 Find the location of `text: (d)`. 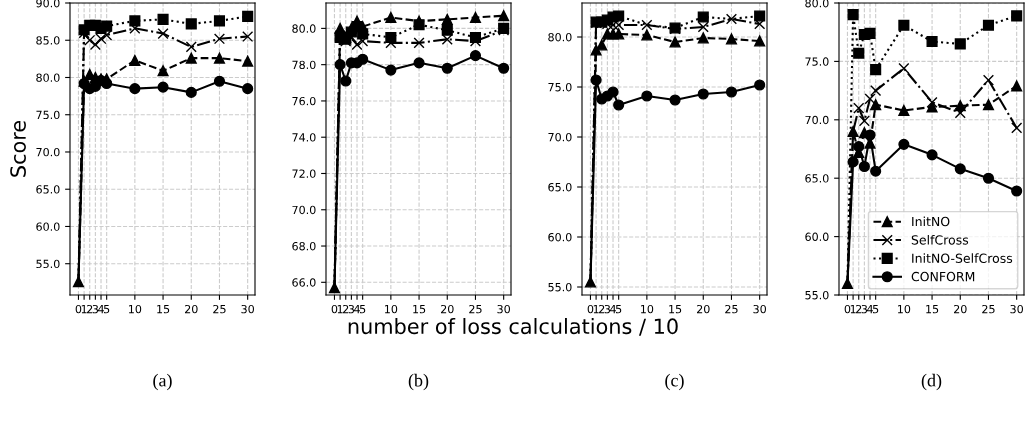

text: (d) is located at coordinates (931, 382).